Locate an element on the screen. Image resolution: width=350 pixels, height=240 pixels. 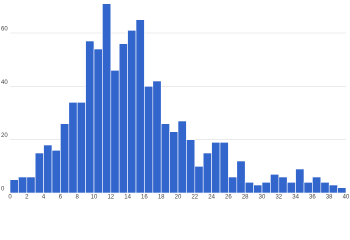
x-tick-label: 18 is located at coordinates (161, 197).